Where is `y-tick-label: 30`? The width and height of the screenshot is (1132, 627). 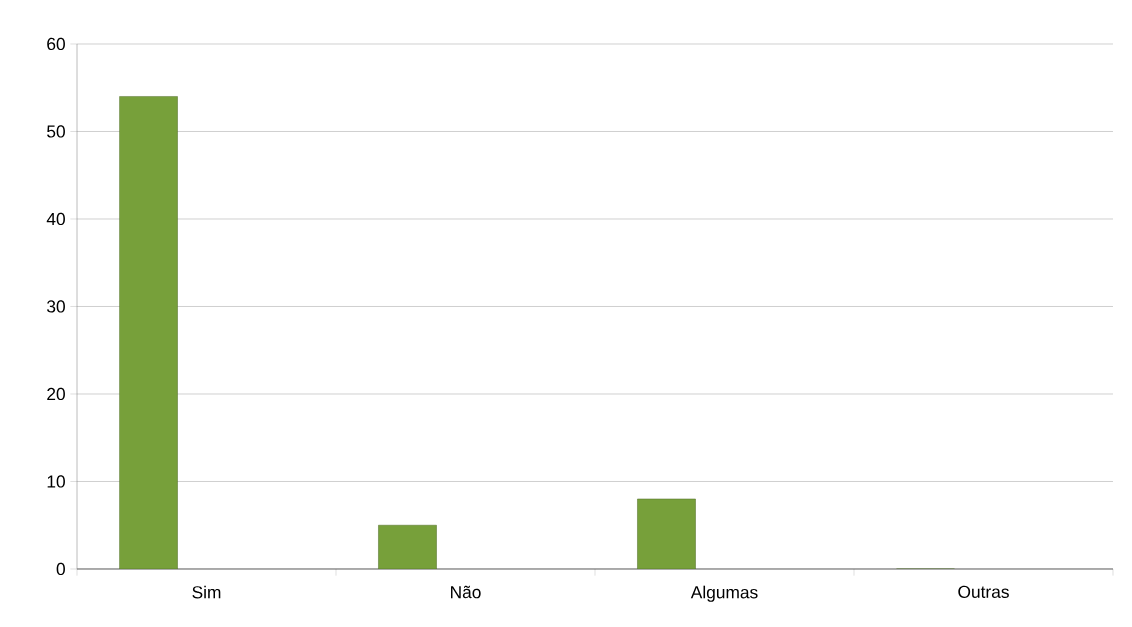 y-tick-label: 30 is located at coordinates (56, 306).